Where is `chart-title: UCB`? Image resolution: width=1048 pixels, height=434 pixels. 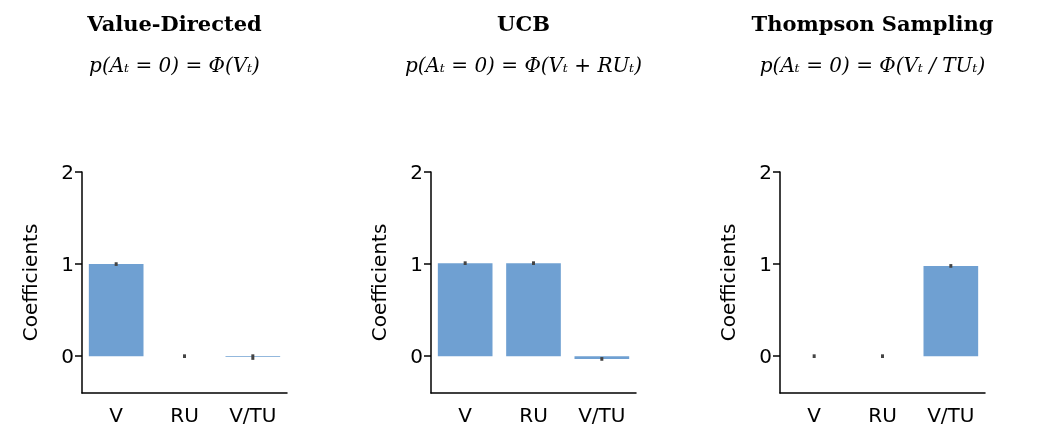 chart-title: UCB is located at coordinates (523, 23).